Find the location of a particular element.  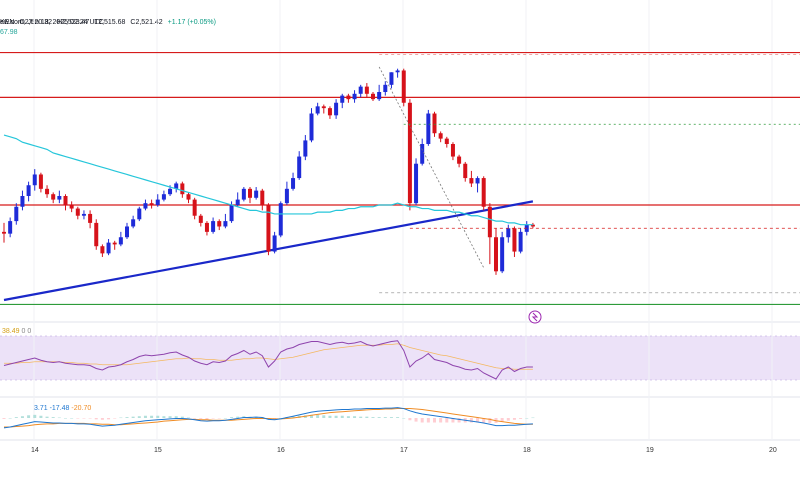

x-tick-label: 17 is located at coordinates (404, 450).